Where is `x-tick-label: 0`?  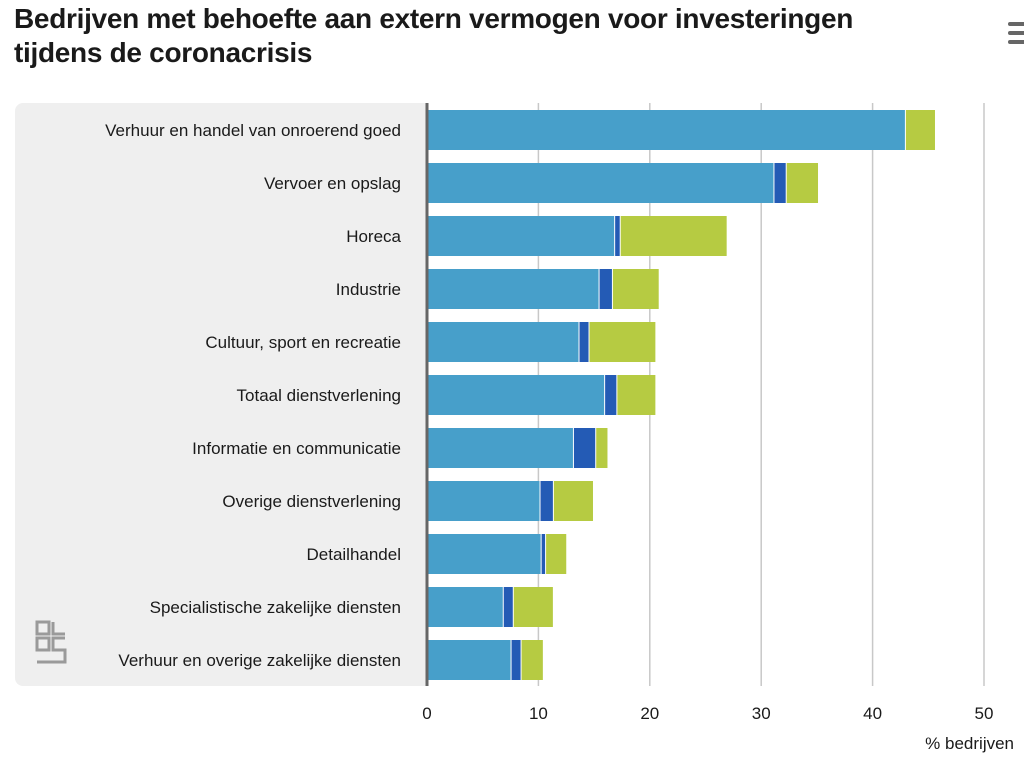 x-tick-label: 0 is located at coordinates (426, 713).